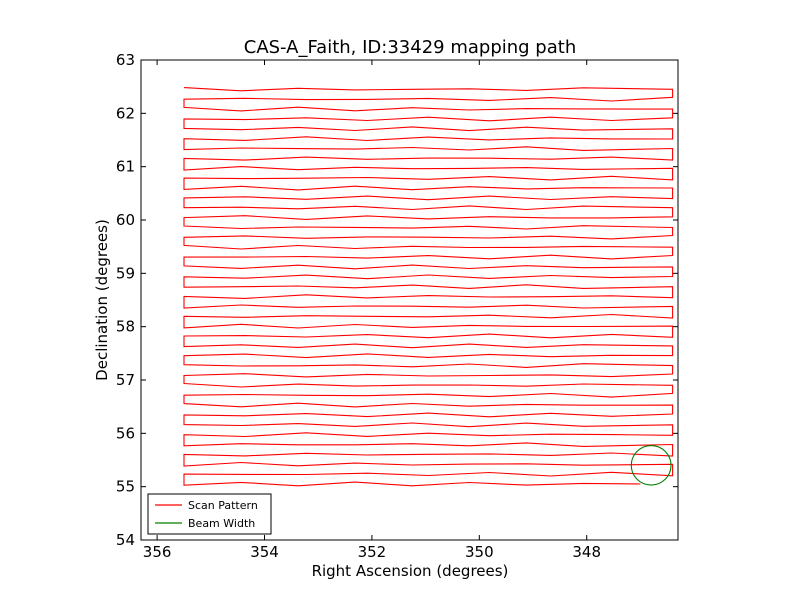 The image size is (800, 600). What do you see at coordinates (264, 552) in the screenshot?
I see `x-tick-label: 354` at bounding box center [264, 552].